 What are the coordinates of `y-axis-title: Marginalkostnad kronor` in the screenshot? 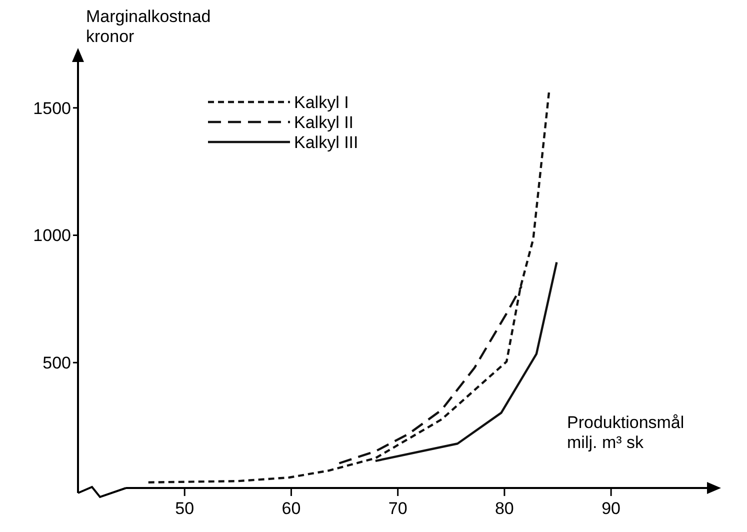 It's located at (148, 26).